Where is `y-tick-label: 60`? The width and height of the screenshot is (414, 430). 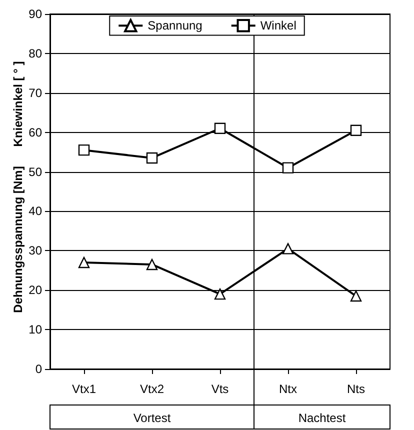 y-tick-label: 60 is located at coordinates (35, 132).